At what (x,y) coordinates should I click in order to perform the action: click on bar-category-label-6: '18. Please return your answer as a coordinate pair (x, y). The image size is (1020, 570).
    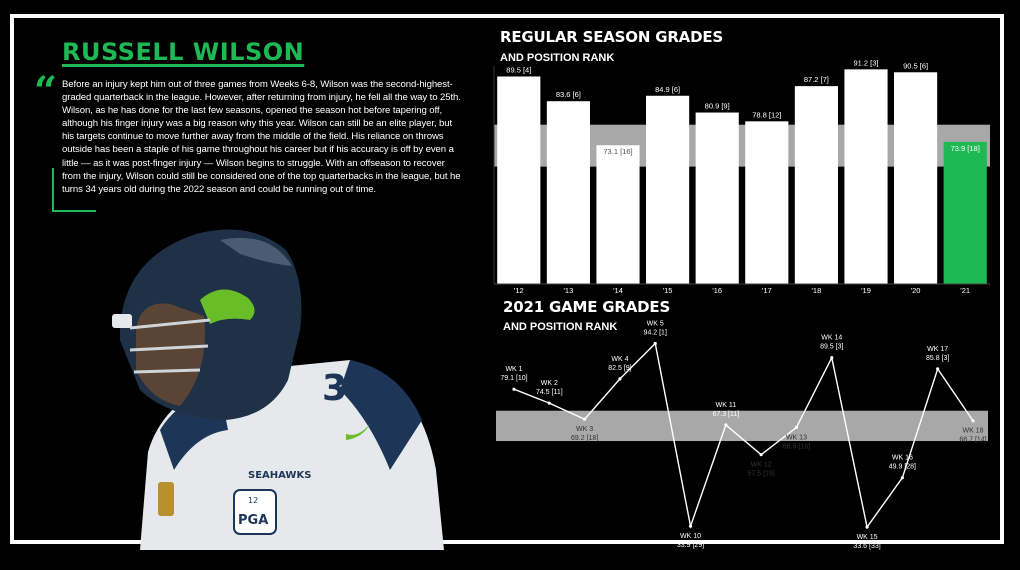
    Looking at the image, I should click on (817, 290).